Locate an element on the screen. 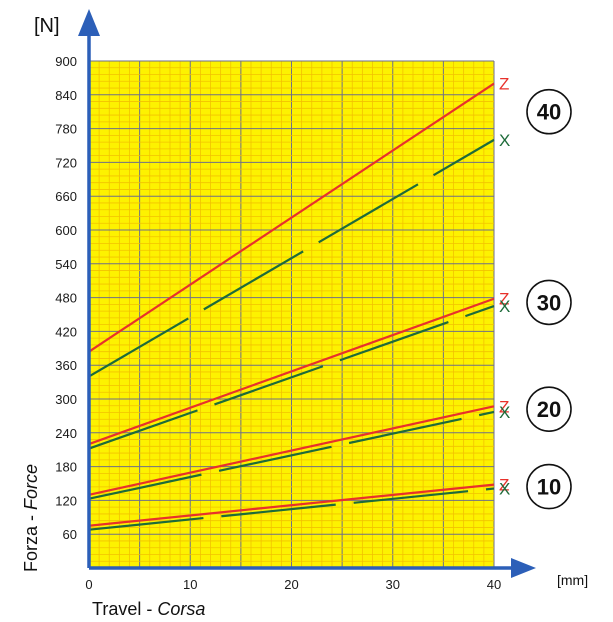  group-label-text: 30 is located at coordinates (549, 302).